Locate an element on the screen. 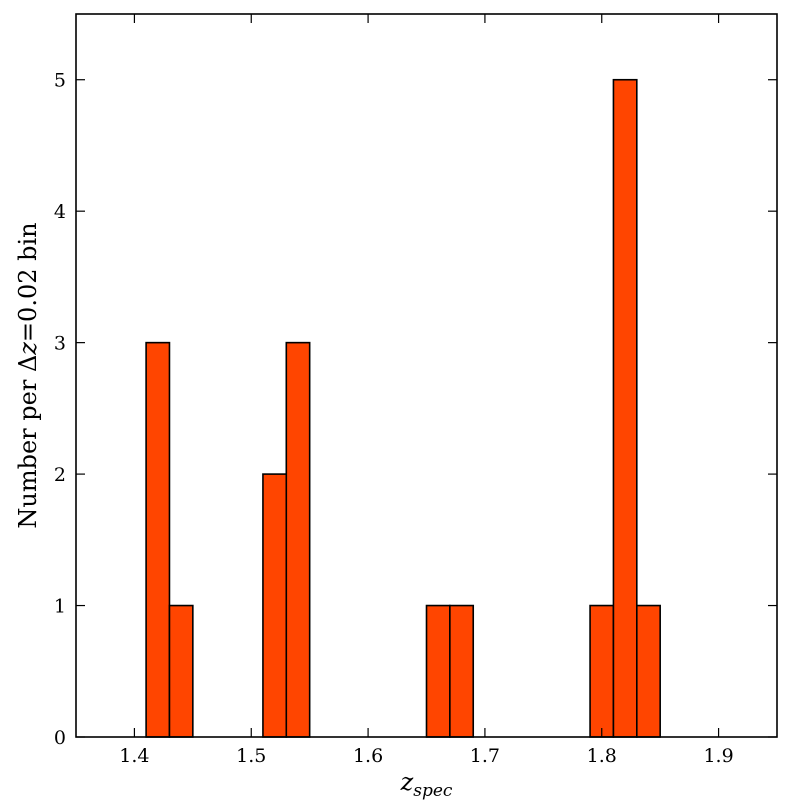 This screenshot has height=810, width=789. x-axis-label-subscript: spec is located at coordinates (433, 791).